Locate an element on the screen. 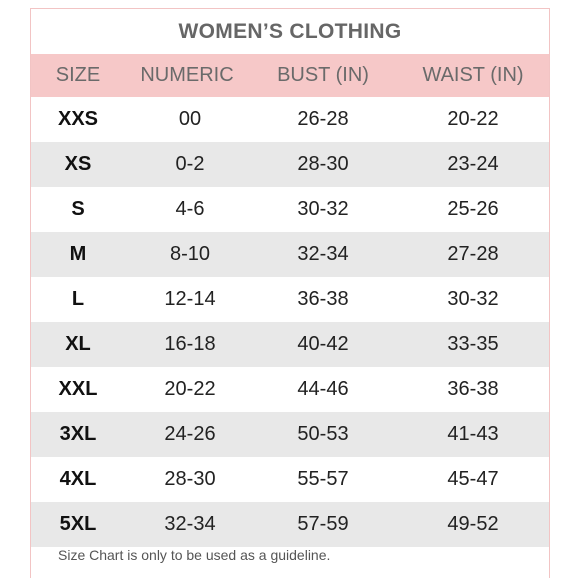 This screenshot has width=580, height=580. bust-cell: 30-32 is located at coordinates (323, 209).